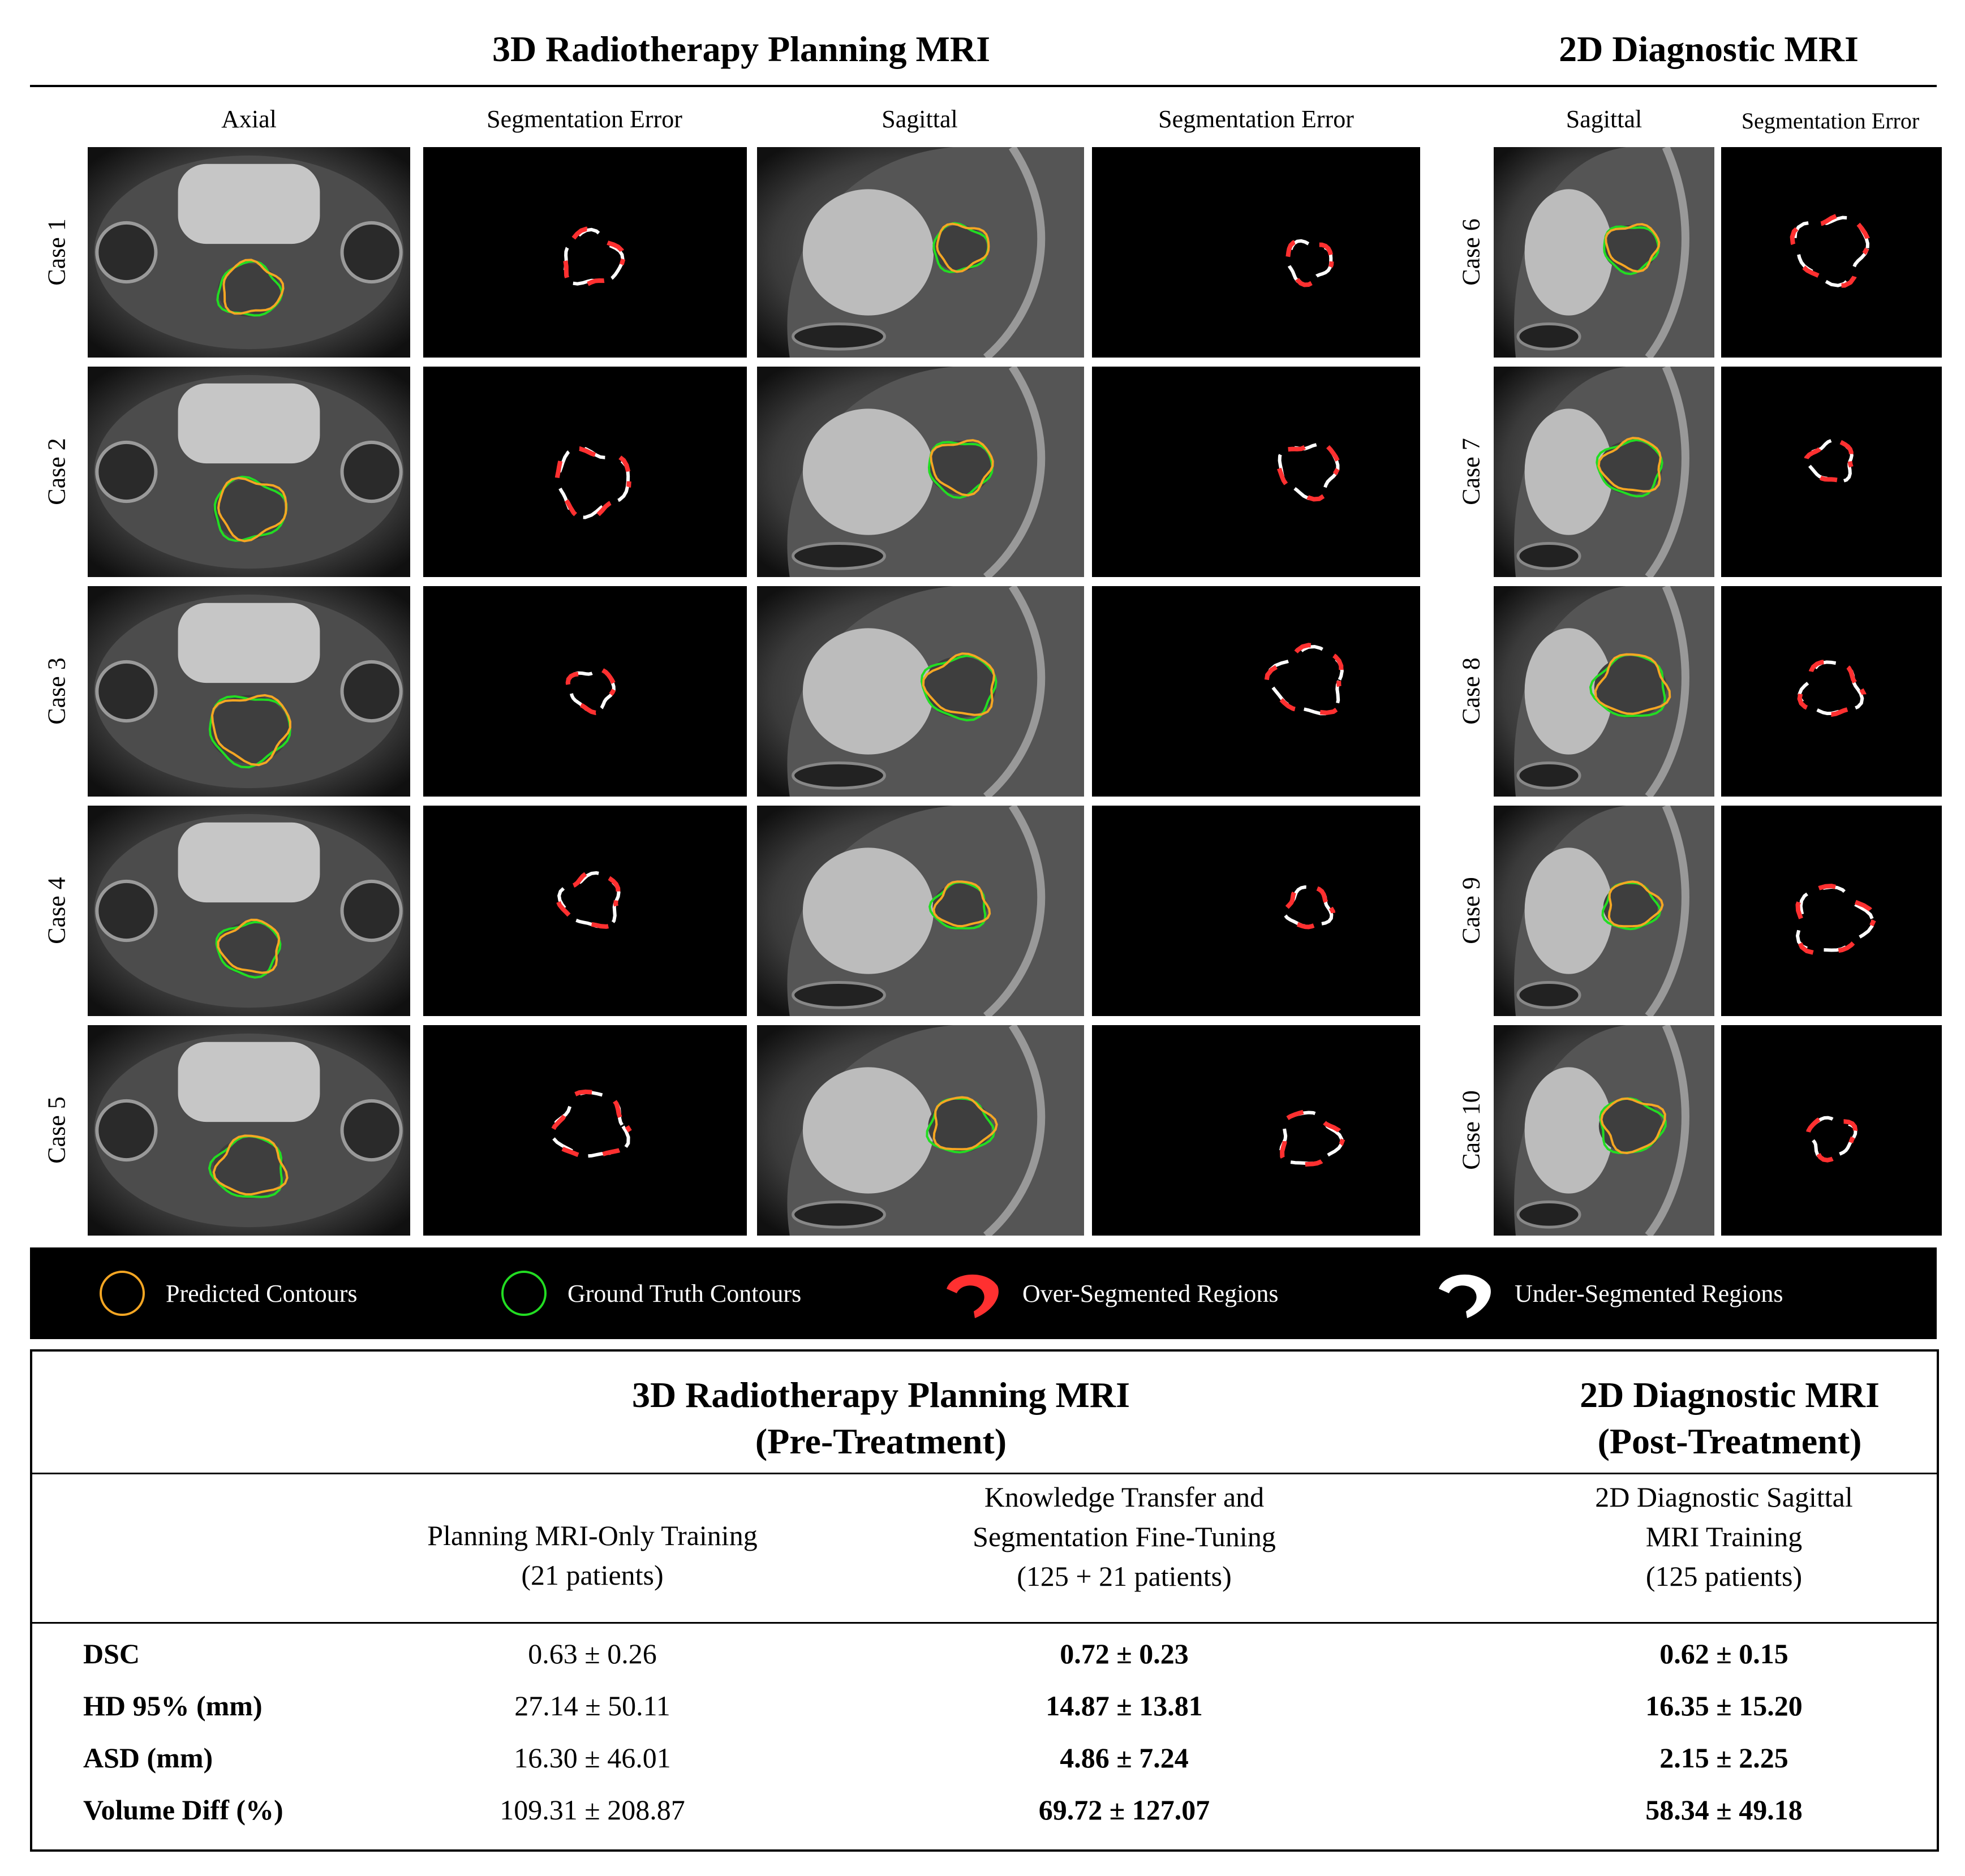  I want to click on legend-under-label: Under-Segmented Regions, so click(1649, 1293).